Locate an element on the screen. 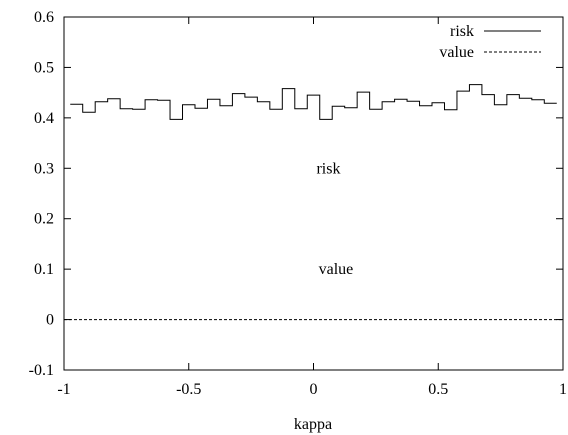  y-tick-label: 0.6 is located at coordinates (44, 17).